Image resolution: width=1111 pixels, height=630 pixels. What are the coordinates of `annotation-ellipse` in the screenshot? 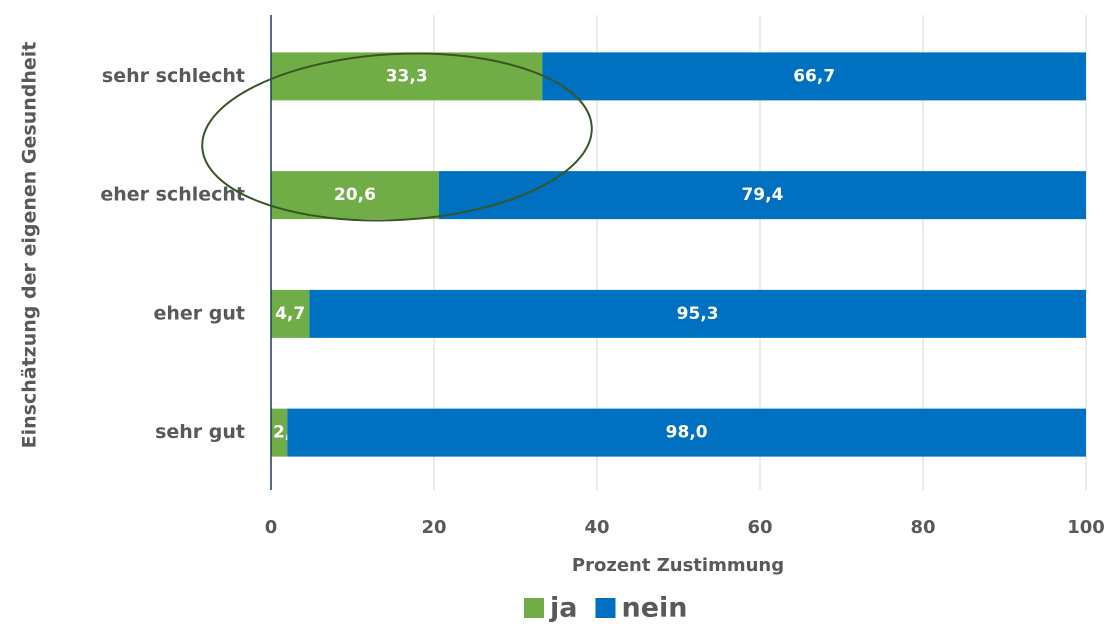 It's located at (397, 137).